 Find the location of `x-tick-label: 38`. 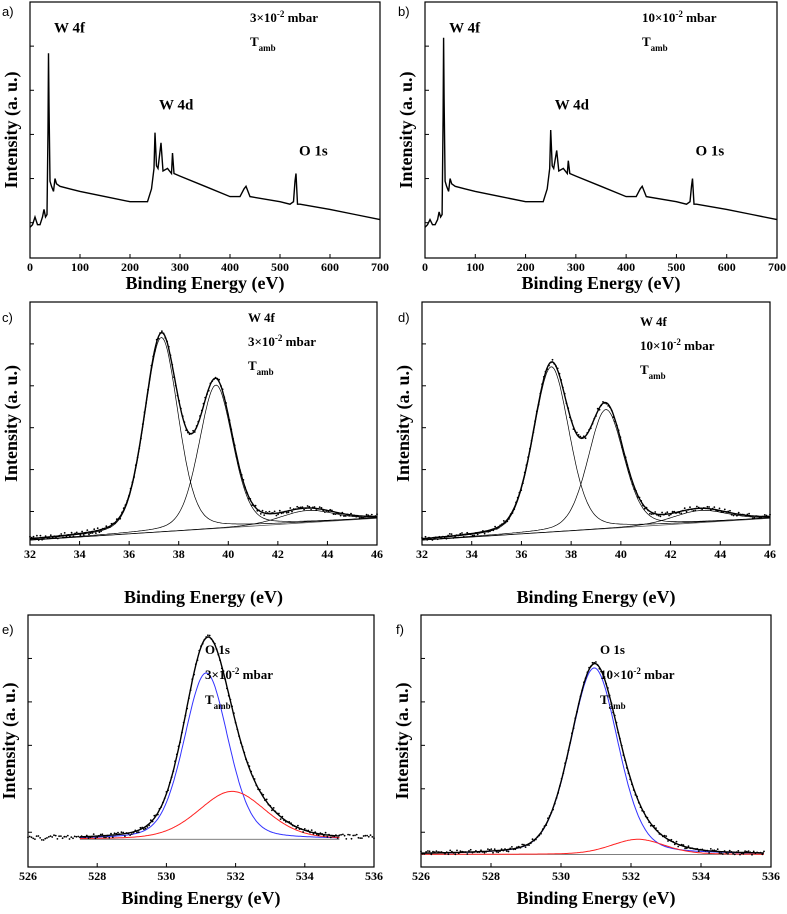

x-tick-label: 38 is located at coordinates (179, 554).